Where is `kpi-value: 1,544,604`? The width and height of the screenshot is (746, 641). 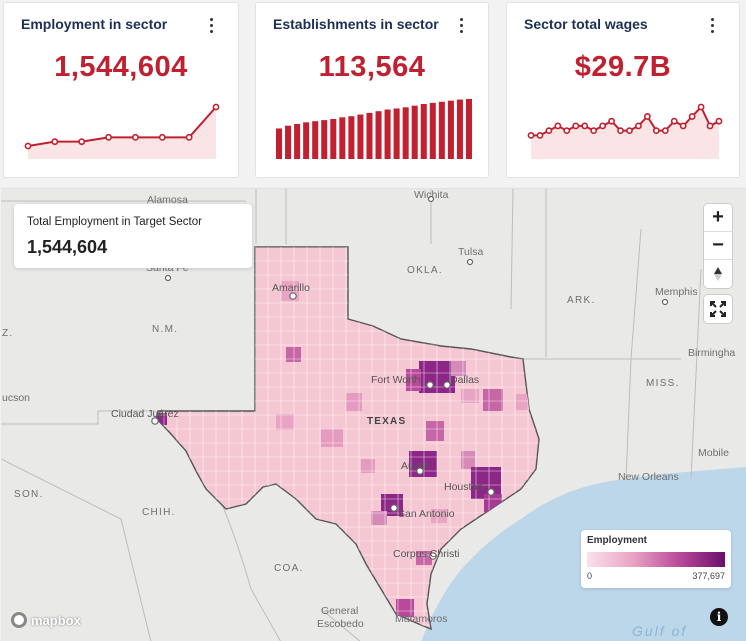 kpi-value: 1,544,604 is located at coordinates (121, 67).